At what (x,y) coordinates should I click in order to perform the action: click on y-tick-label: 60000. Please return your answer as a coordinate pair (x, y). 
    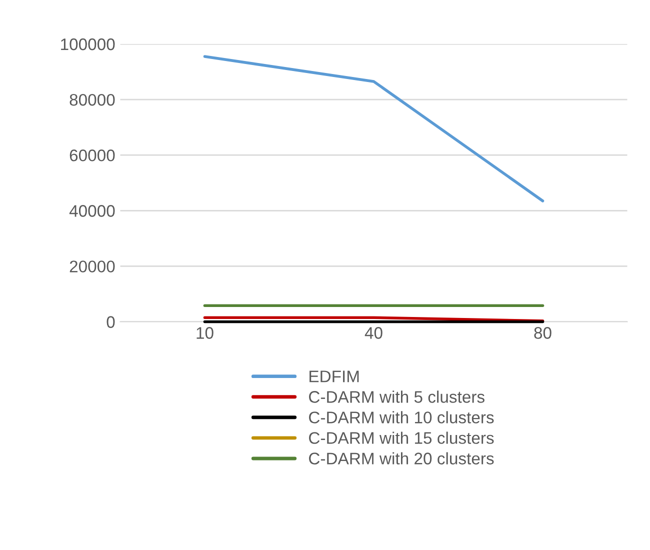
    Looking at the image, I should click on (92, 156).